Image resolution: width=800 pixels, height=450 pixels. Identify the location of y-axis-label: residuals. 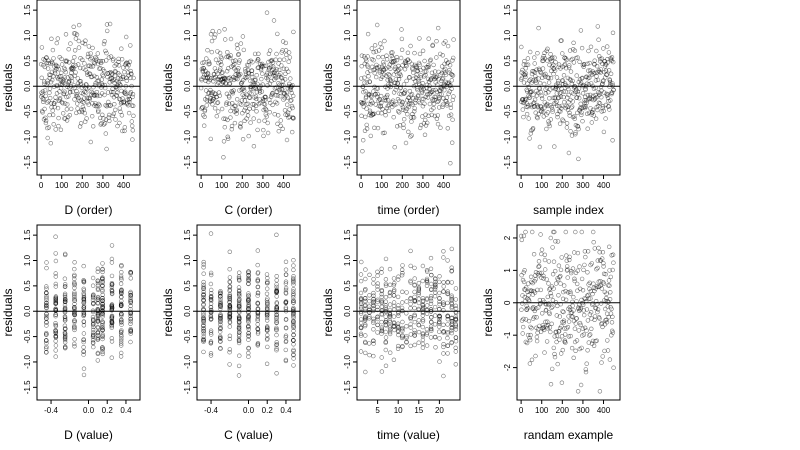
(488, 87).